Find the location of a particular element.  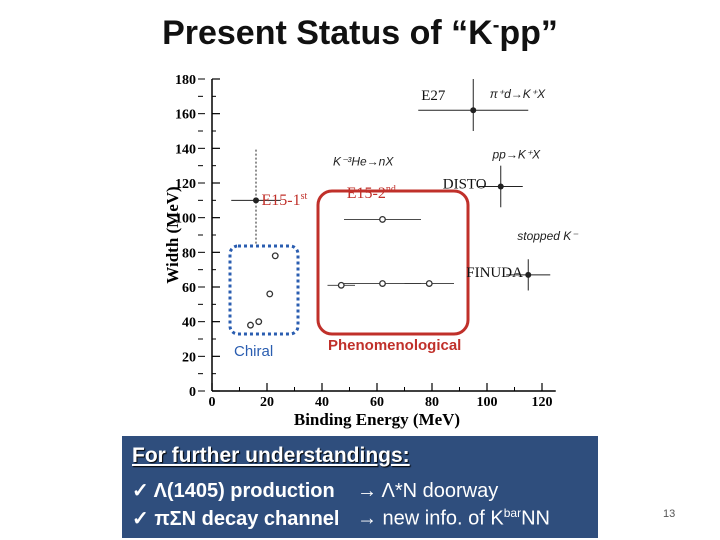

label-disto: DISTO is located at coordinates (465, 184).